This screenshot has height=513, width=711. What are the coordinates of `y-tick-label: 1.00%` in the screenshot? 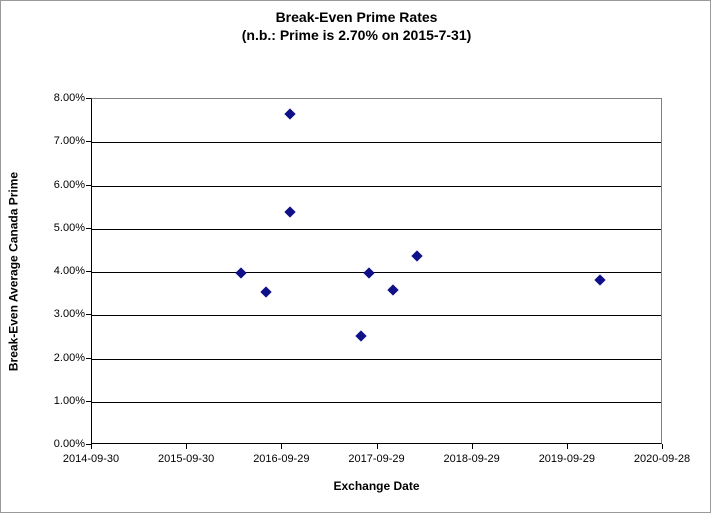 It's located at (69, 400).